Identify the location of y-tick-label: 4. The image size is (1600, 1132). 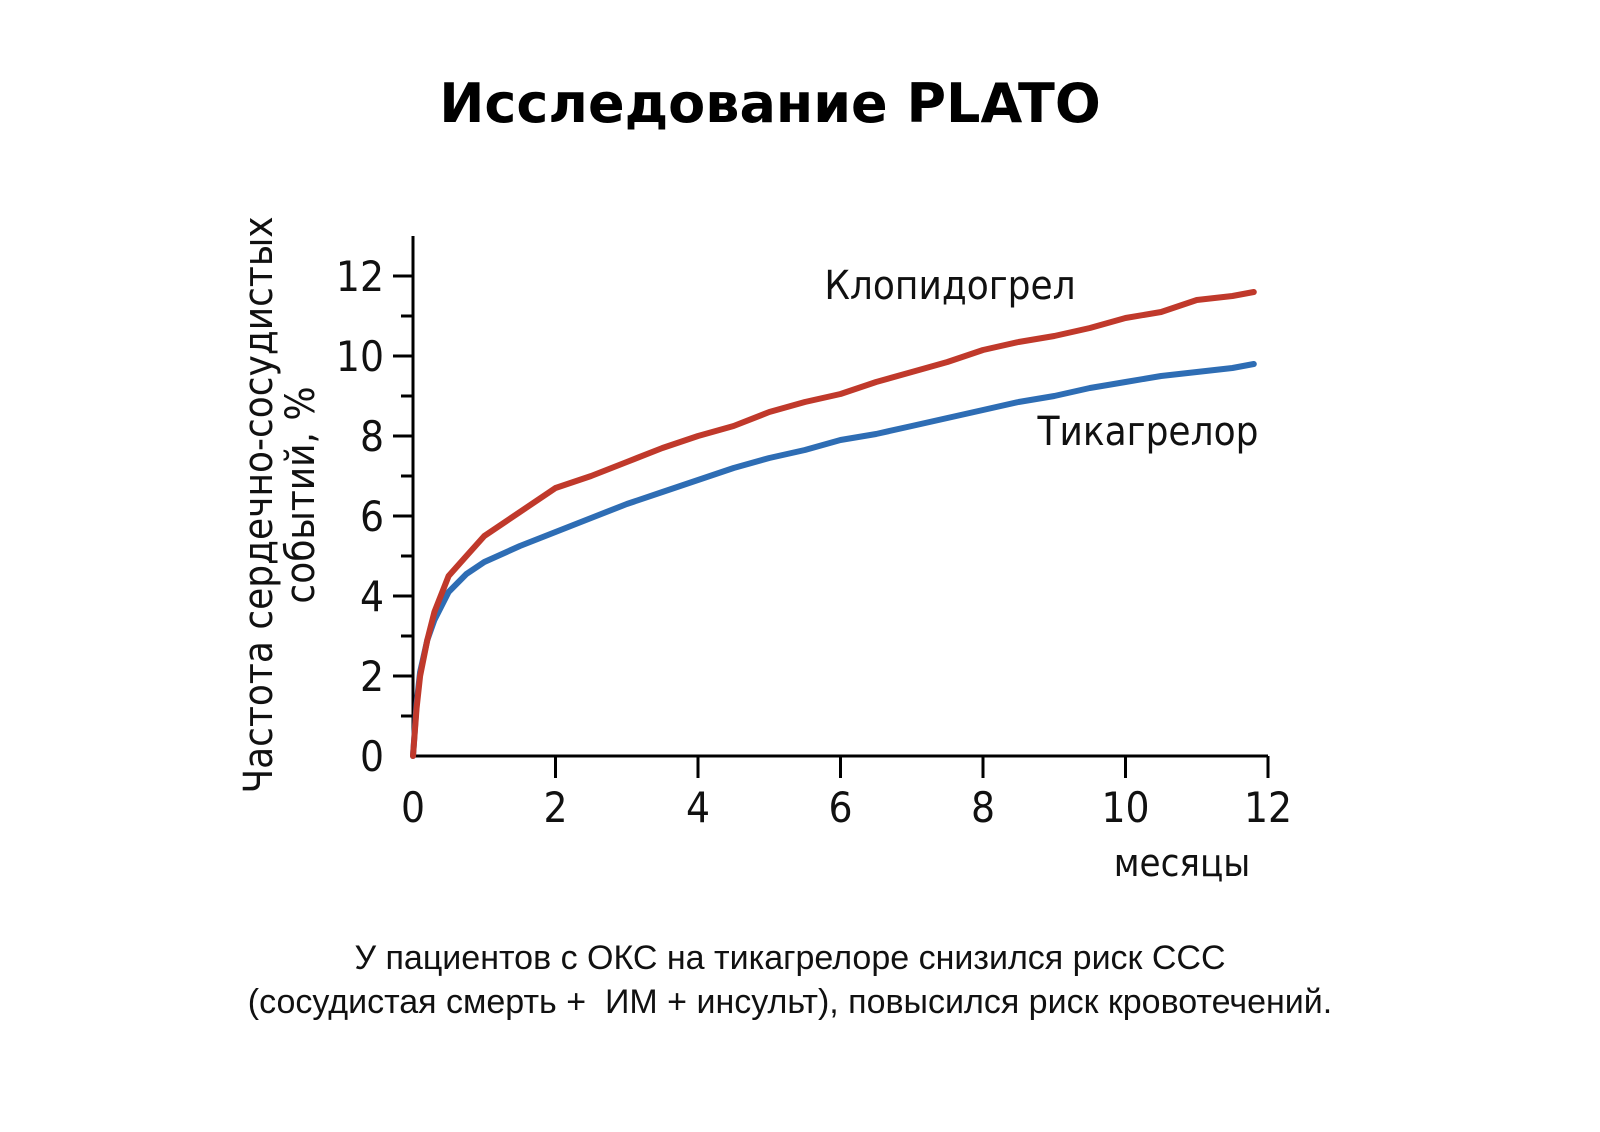
(372, 596).